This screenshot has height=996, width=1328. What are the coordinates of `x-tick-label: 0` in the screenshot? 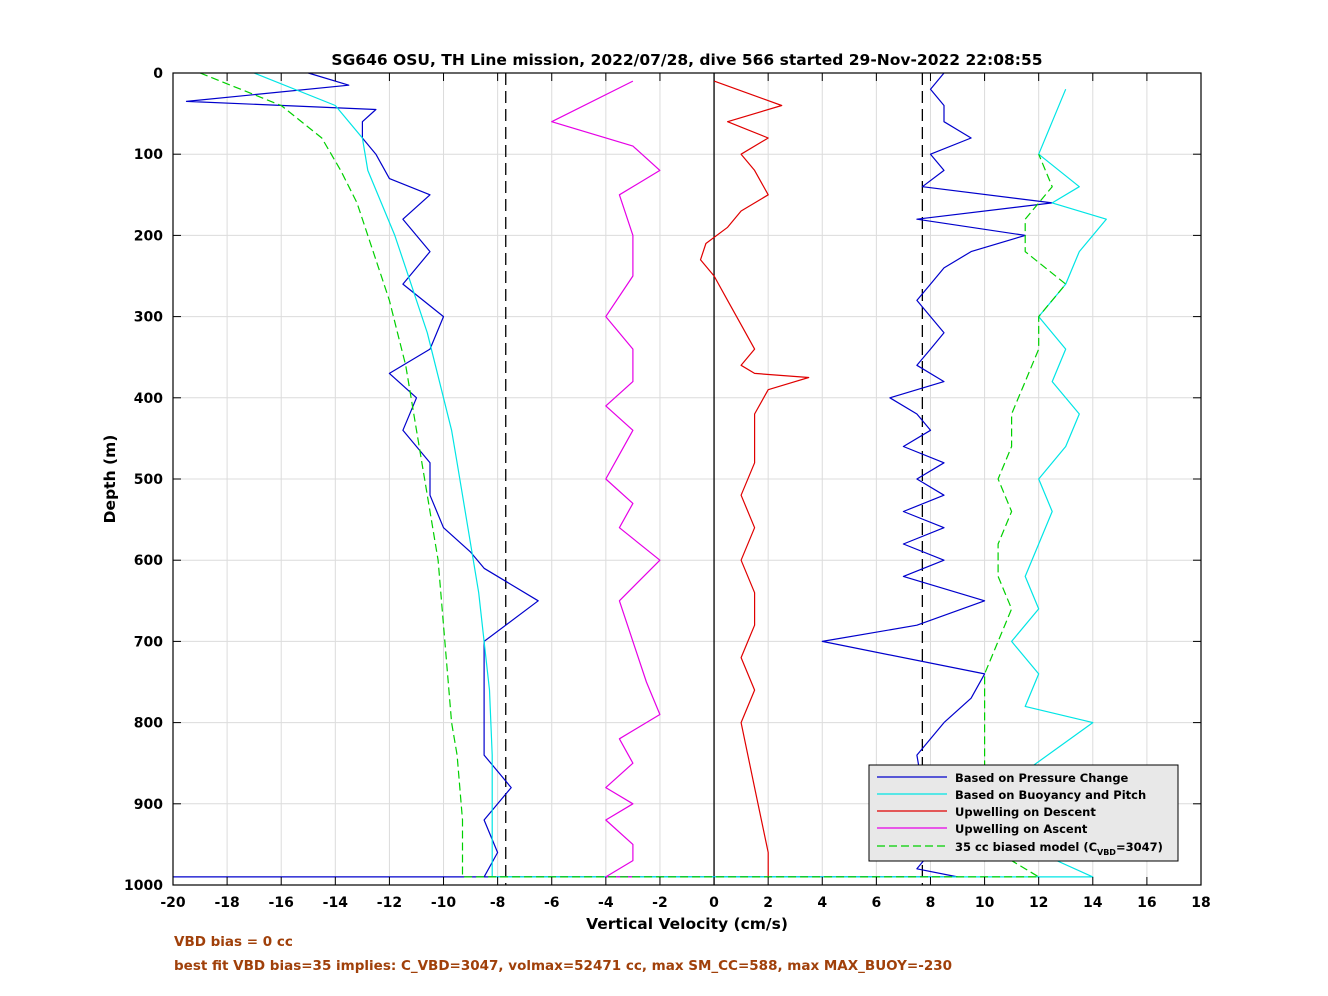 It's located at (714, 903).